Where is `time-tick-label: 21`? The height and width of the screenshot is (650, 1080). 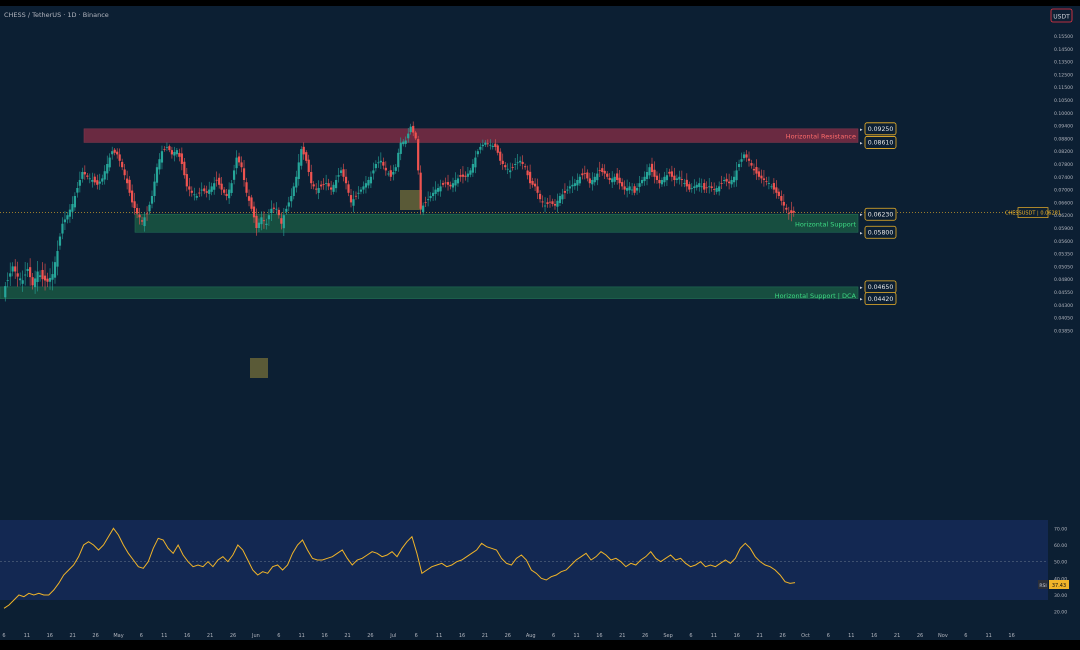
time-tick-label: 21 is located at coordinates (485, 636).